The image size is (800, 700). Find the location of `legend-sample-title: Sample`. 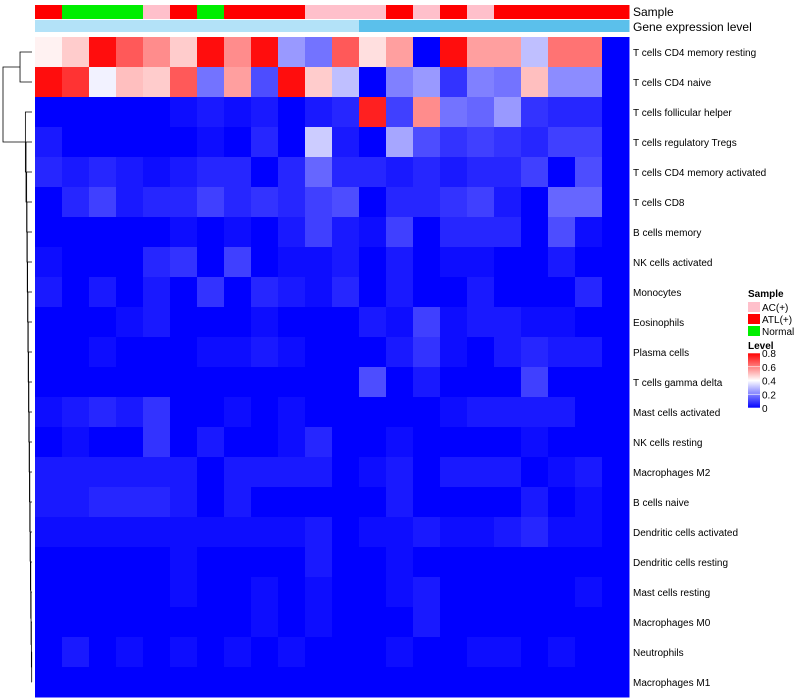

legend-sample-title: Sample is located at coordinates (766, 294).